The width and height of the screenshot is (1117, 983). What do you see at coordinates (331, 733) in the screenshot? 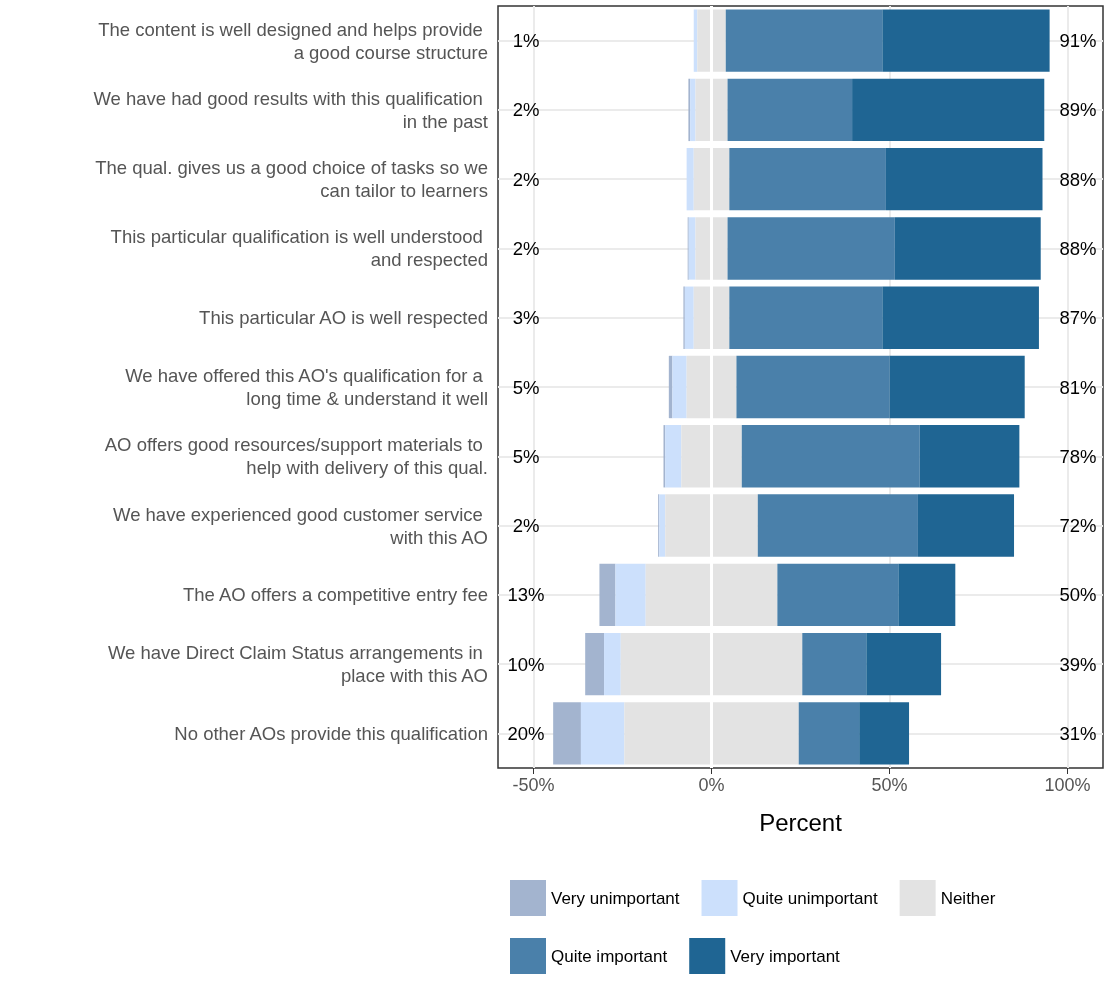
I see `y-tick-label: No other AOs provide this qualification` at bounding box center [331, 733].